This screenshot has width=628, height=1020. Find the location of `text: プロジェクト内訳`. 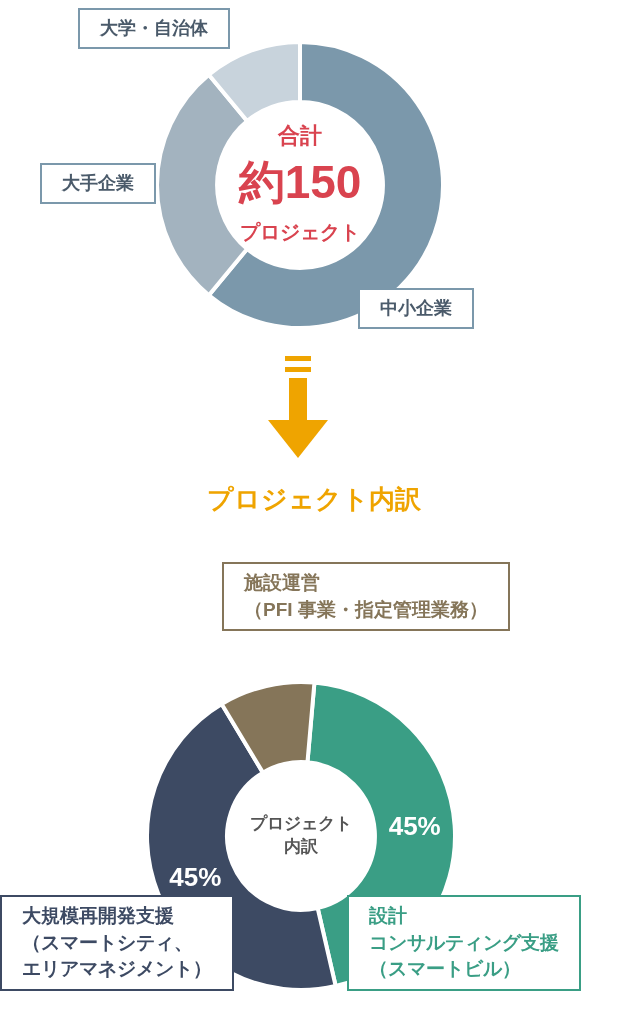

text: プロジェクト内訳 is located at coordinates (301, 835).